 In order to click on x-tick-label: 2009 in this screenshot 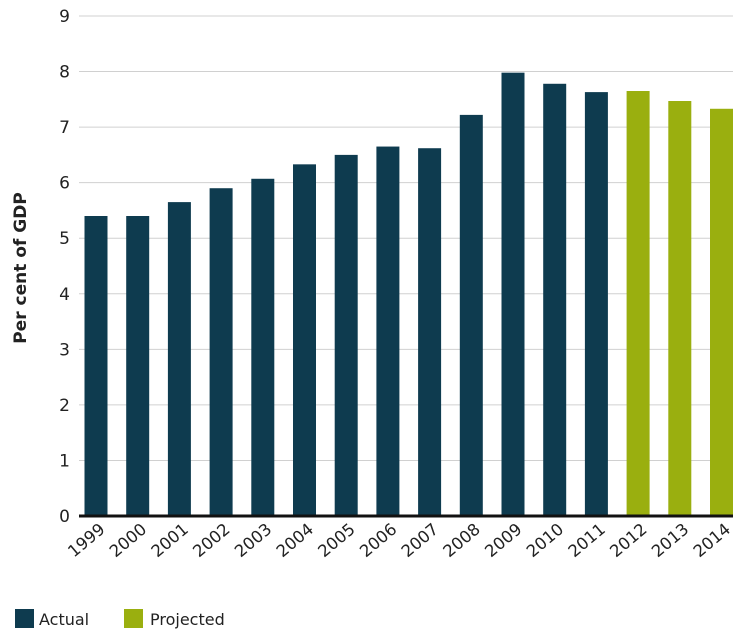, I will do `click(503, 541)`.